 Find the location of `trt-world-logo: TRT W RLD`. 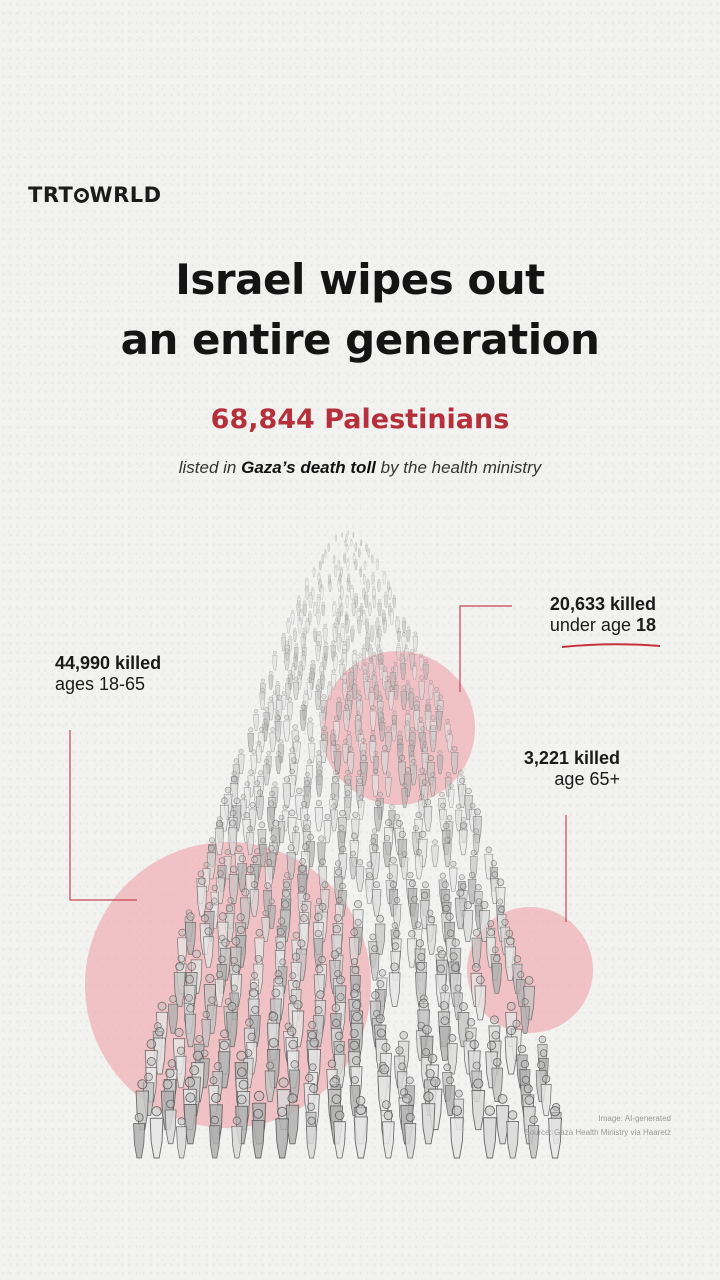

trt-world-logo: TRT W RLD is located at coordinates (95, 195).